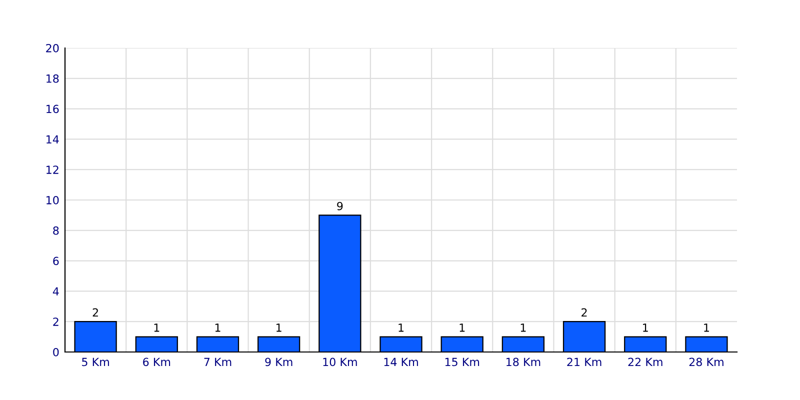 The width and height of the screenshot is (800, 400). What do you see at coordinates (401, 362) in the screenshot?
I see `x-tick-label: 14 Km` at bounding box center [401, 362].